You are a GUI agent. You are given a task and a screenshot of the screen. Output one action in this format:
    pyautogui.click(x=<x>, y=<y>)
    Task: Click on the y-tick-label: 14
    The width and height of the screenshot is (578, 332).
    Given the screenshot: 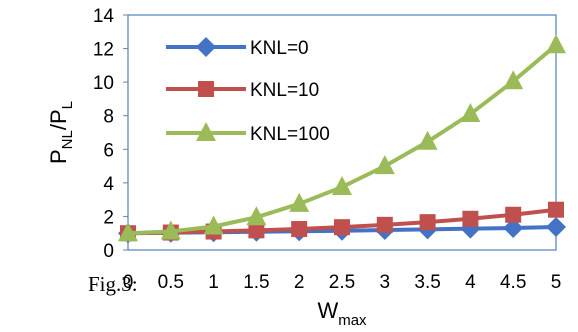 What is the action you would take?
    pyautogui.click(x=104, y=16)
    